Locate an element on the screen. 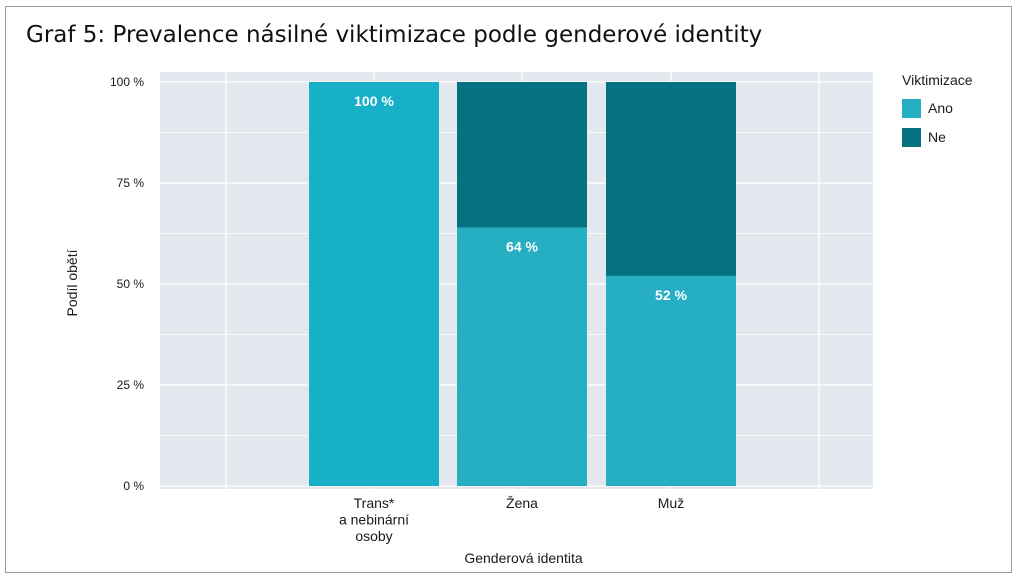  y-tick-label: 25 % is located at coordinates (131, 385).